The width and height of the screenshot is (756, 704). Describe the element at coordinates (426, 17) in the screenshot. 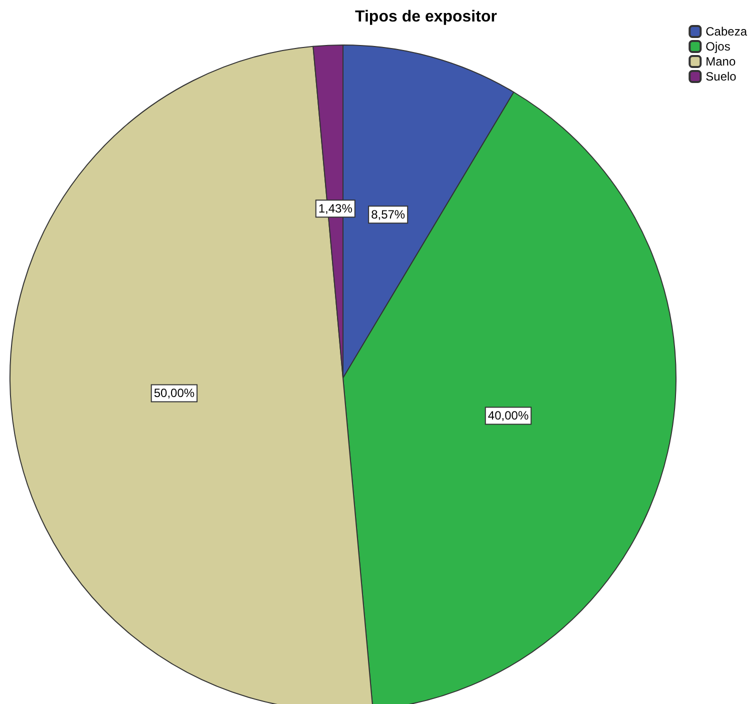

I see `chart-title: Tipos de expositor` at that location.